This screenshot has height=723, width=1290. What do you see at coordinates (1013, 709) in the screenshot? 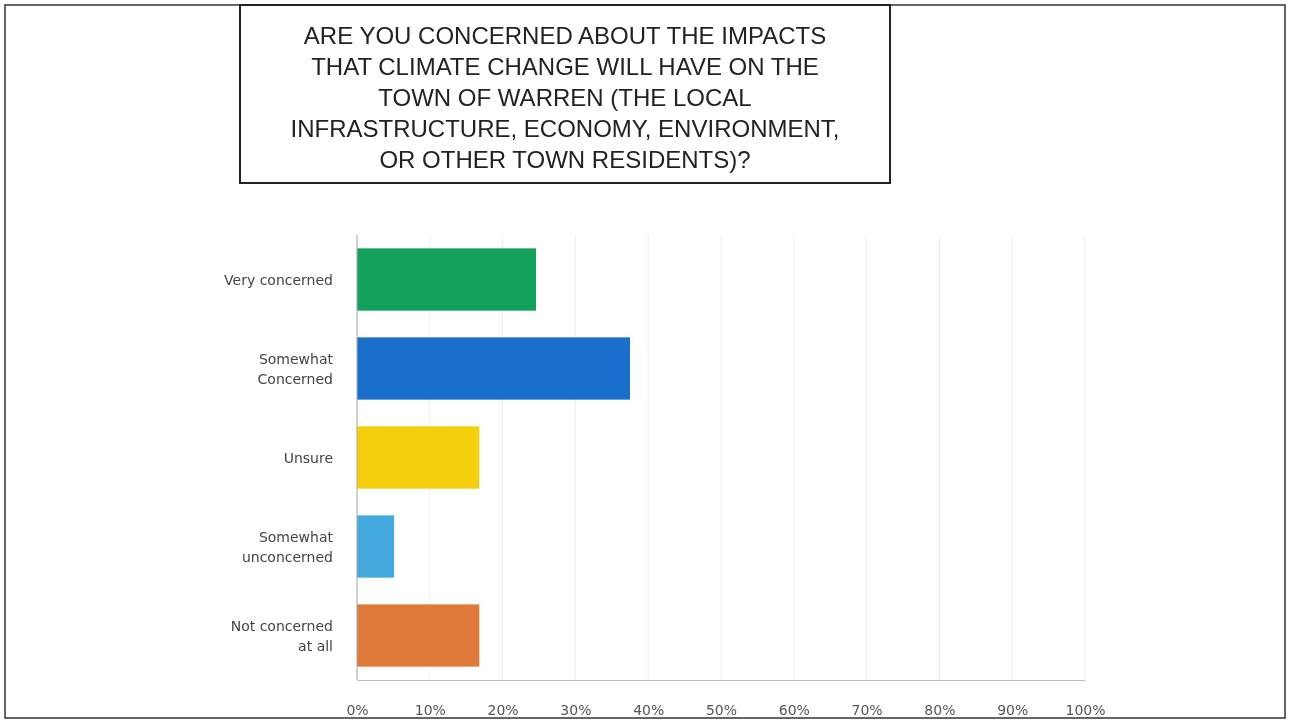
I see `x-tick-label: 90%` at bounding box center [1013, 709].